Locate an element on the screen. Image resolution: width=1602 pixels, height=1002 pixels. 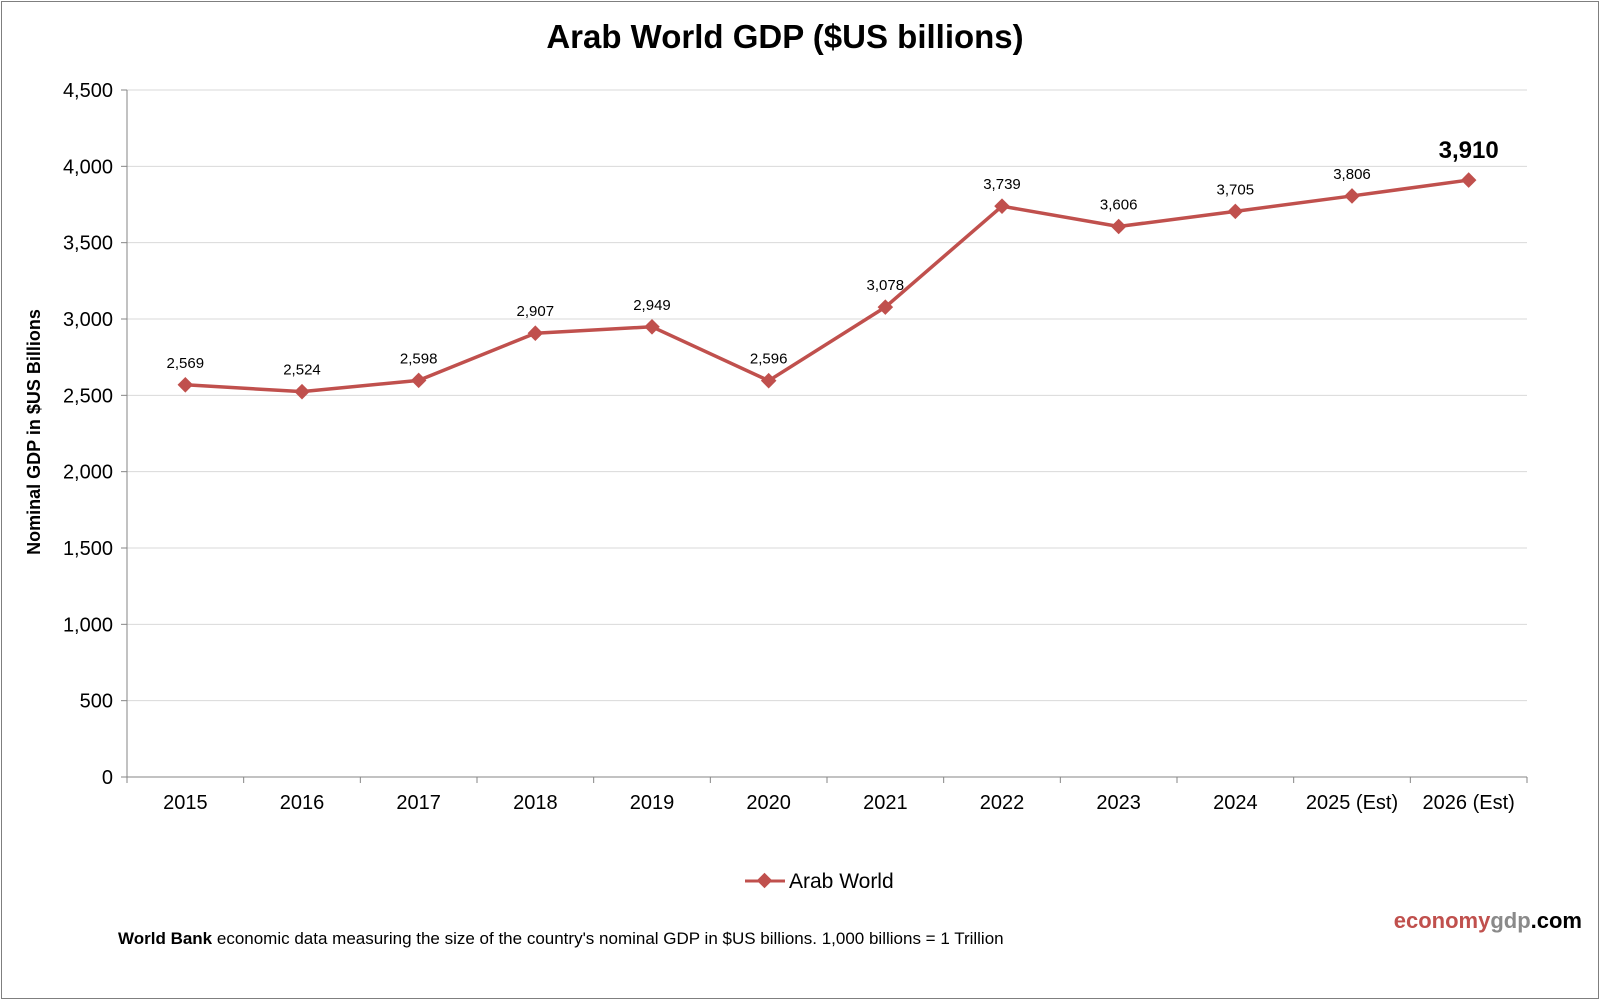
legend-label: Arab World is located at coordinates (841, 881).